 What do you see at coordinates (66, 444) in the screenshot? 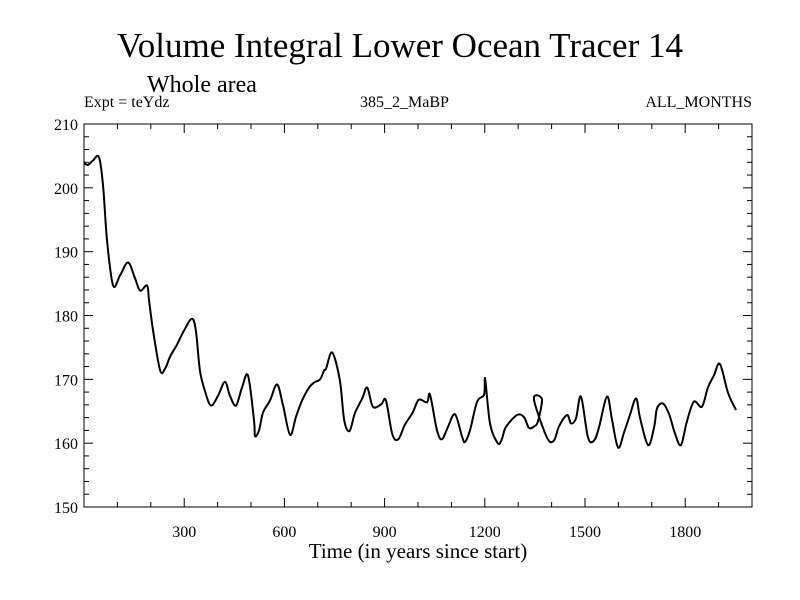
I see `y-tick-label: 160` at bounding box center [66, 444].